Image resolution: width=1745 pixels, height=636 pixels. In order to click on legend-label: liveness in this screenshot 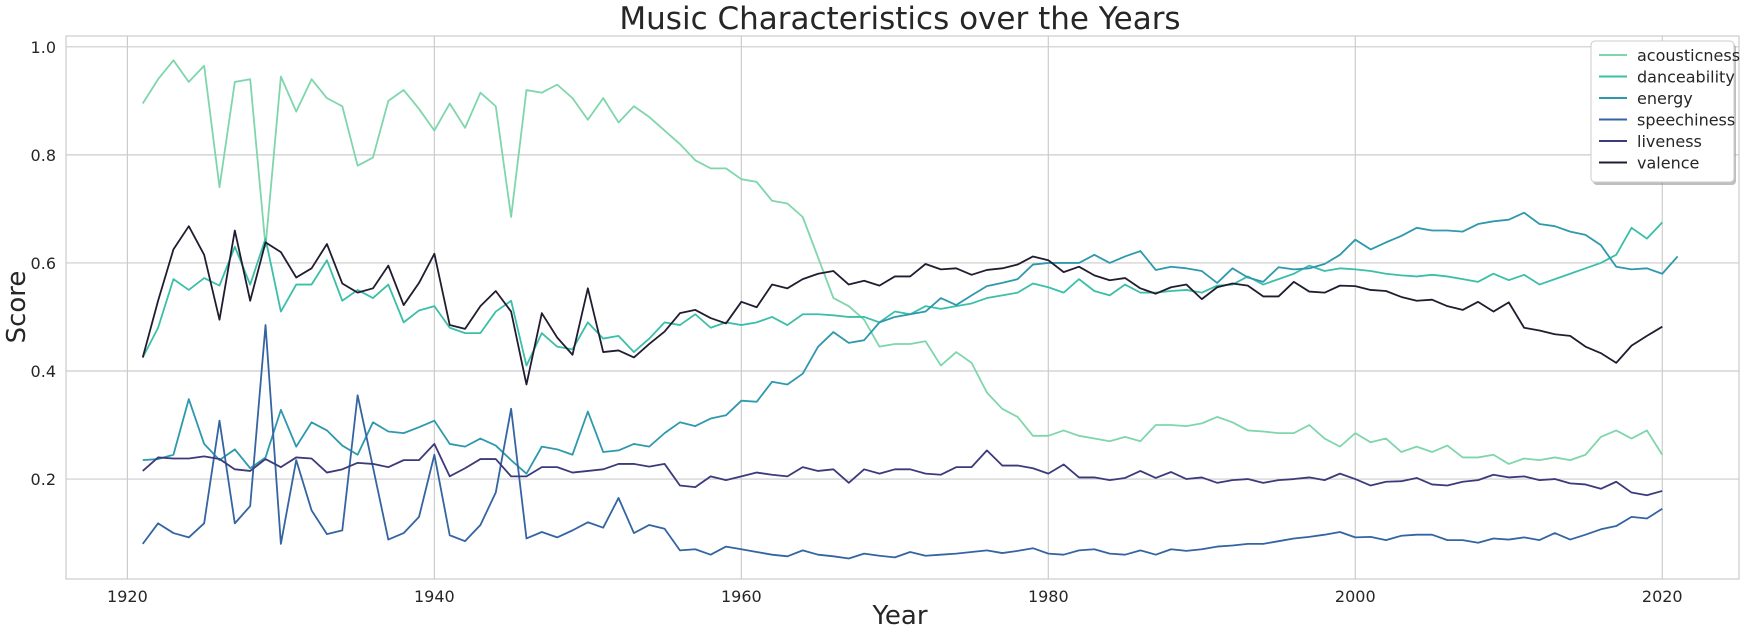, I will do `click(1669, 141)`.